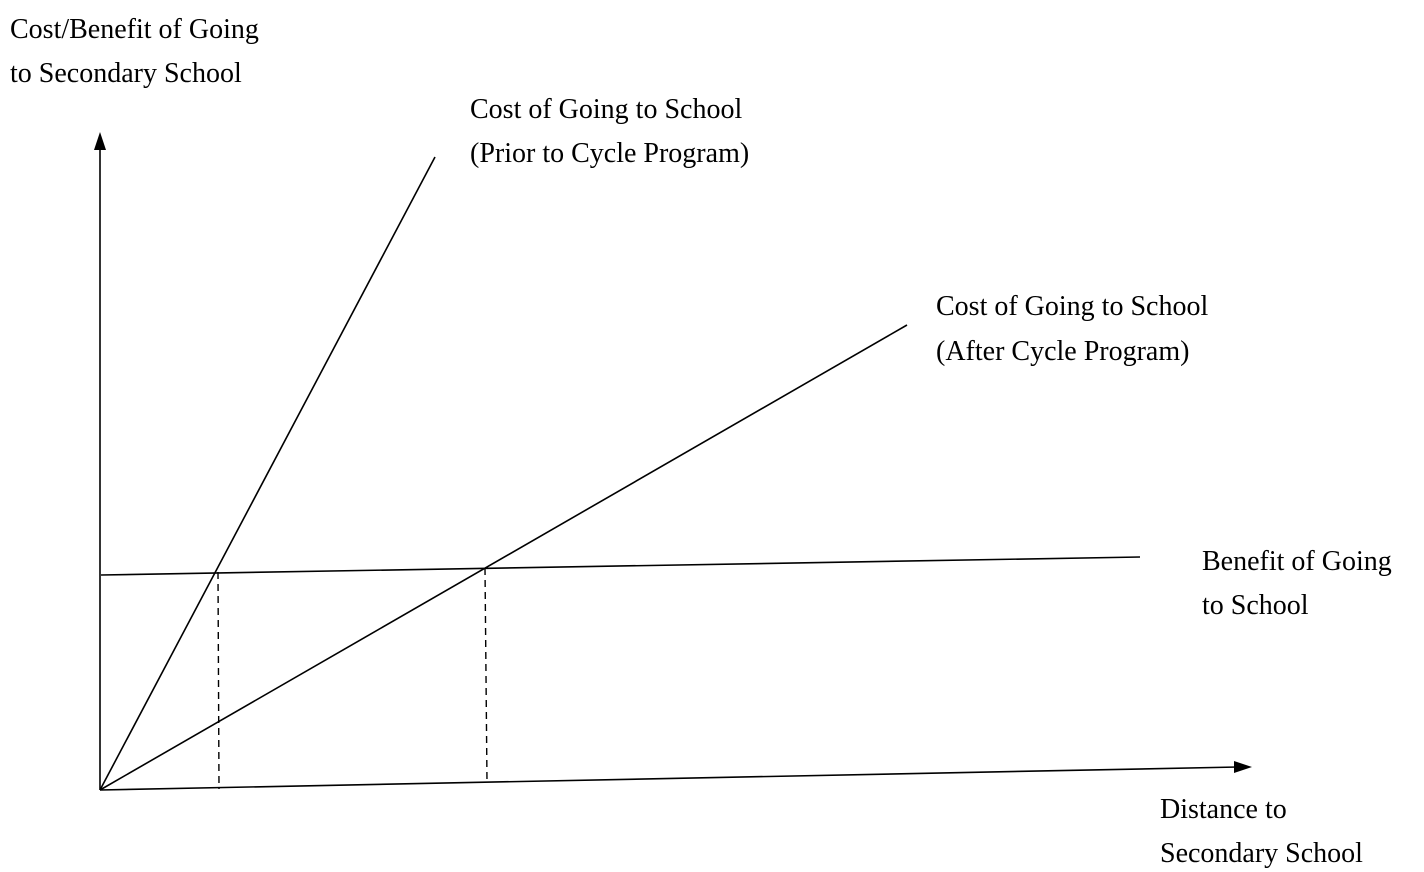  Describe the element at coordinates (126, 73) in the screenshot. I see `y-axis-label: to Secondary School` at that location.